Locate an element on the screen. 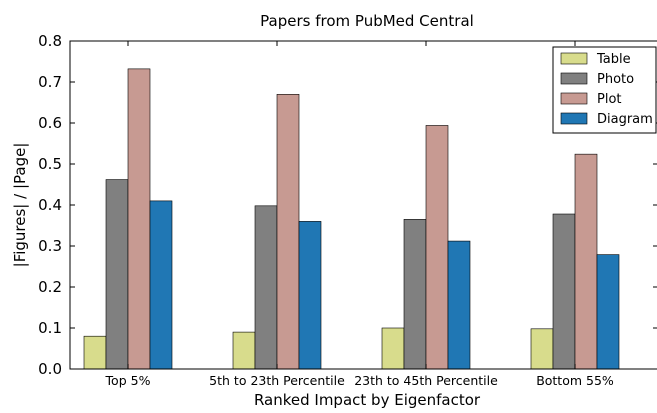 The image size is (657, 413). legend-swatch-table is located at coordinates (574, 58).